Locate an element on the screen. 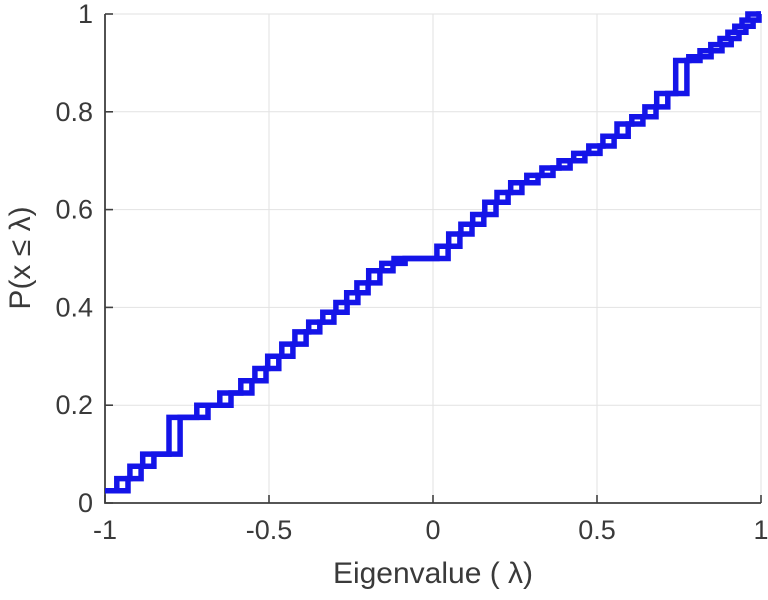 The height and width of the screenshot is (600, 768). y-tick-label: 0.2 is located at coordinates (74, 405).